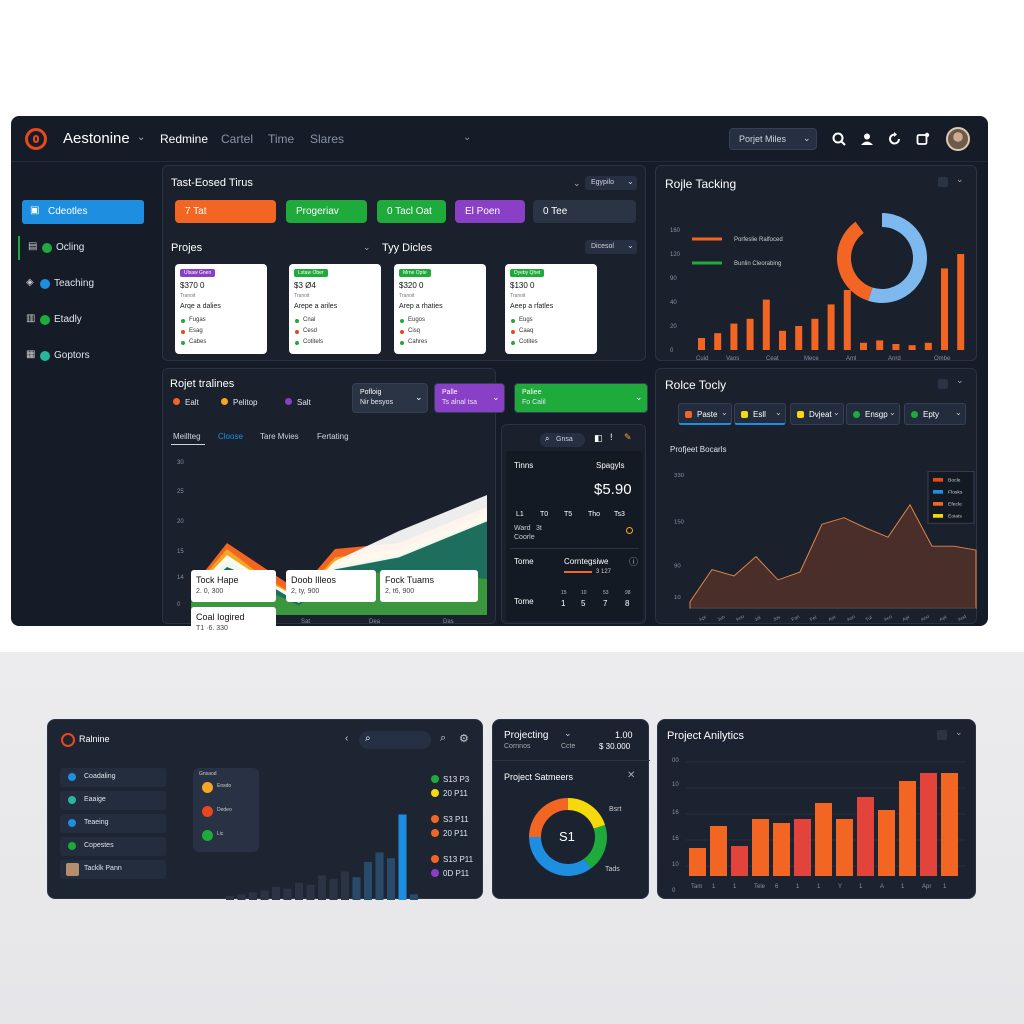  I want to click on sidebar-item-teaching: ◈ Teaching, so click(82, 284).